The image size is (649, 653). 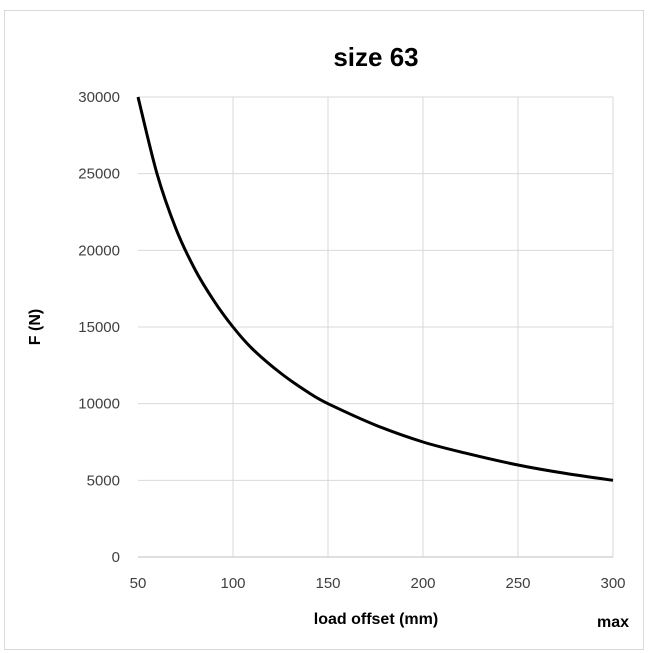 What do you see at coordinates (327, 583) in the screenshot?
I see `x-tick-label: 150` at bounding box center [327, 583].